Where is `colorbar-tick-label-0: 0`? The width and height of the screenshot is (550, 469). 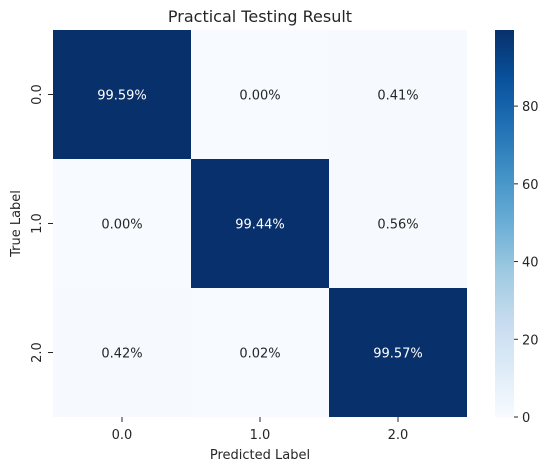 colorbar-tick-label-0: 0 is located at coordinates (526, 418).